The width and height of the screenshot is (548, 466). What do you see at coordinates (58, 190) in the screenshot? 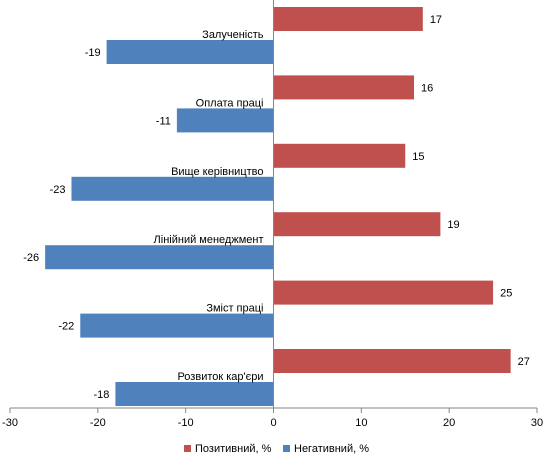
I see `data-label-negative: -23` at bounding box center [58, 190].